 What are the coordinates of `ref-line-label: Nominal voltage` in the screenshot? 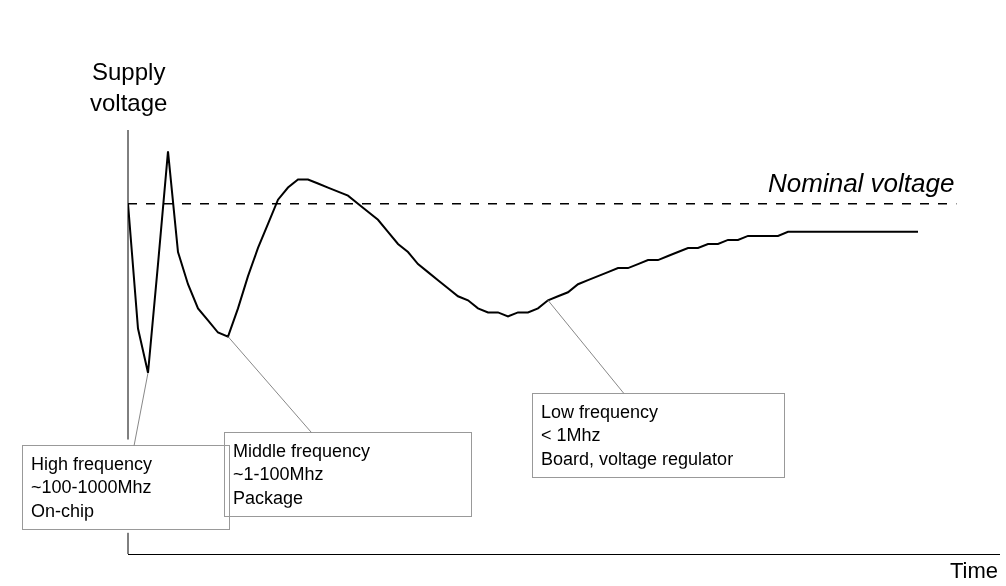 It's located at (861, 183).